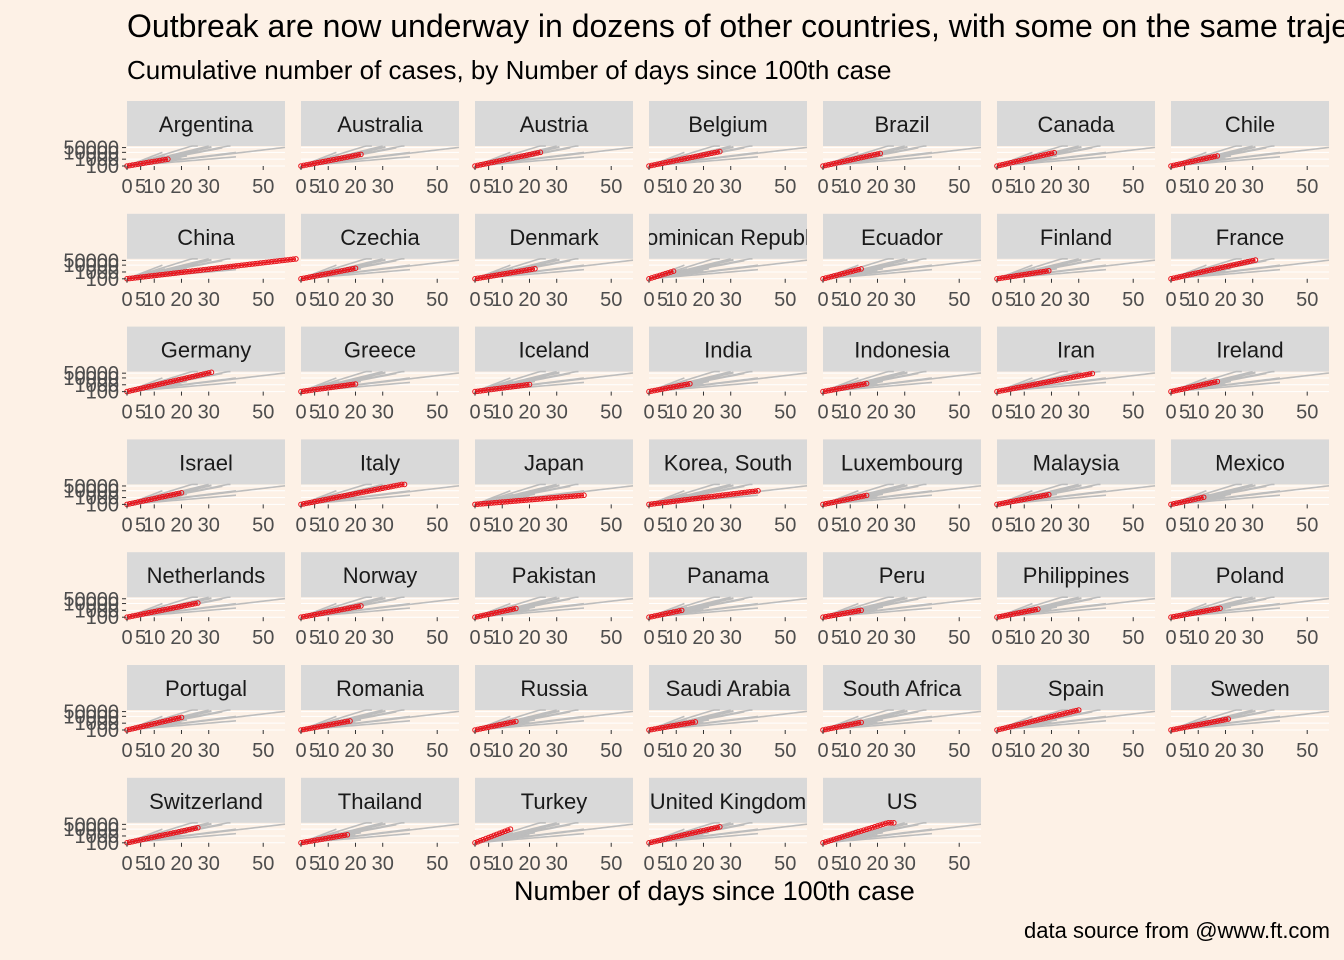 The image size is (1344, 960). Describe the element at coordinates (1250, 237) in the screenshot. I see `panel-title: France` at that location.